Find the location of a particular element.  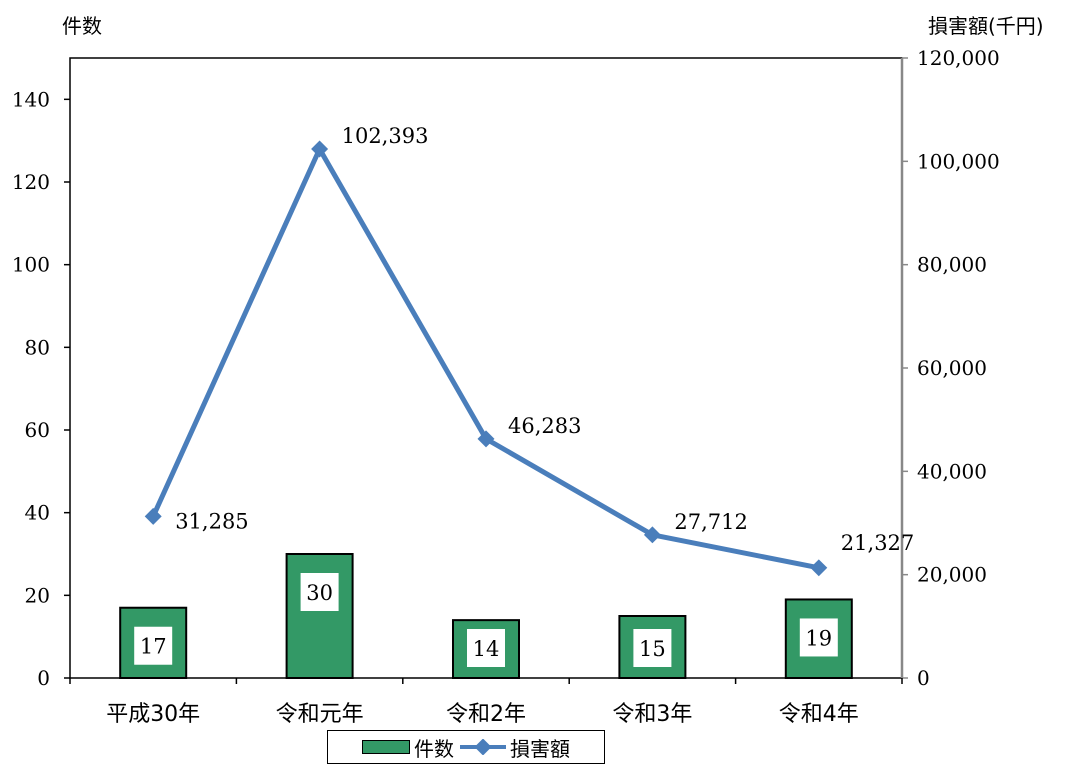

left-axis-tick-label: 0 is located at coordinates (43, 678).